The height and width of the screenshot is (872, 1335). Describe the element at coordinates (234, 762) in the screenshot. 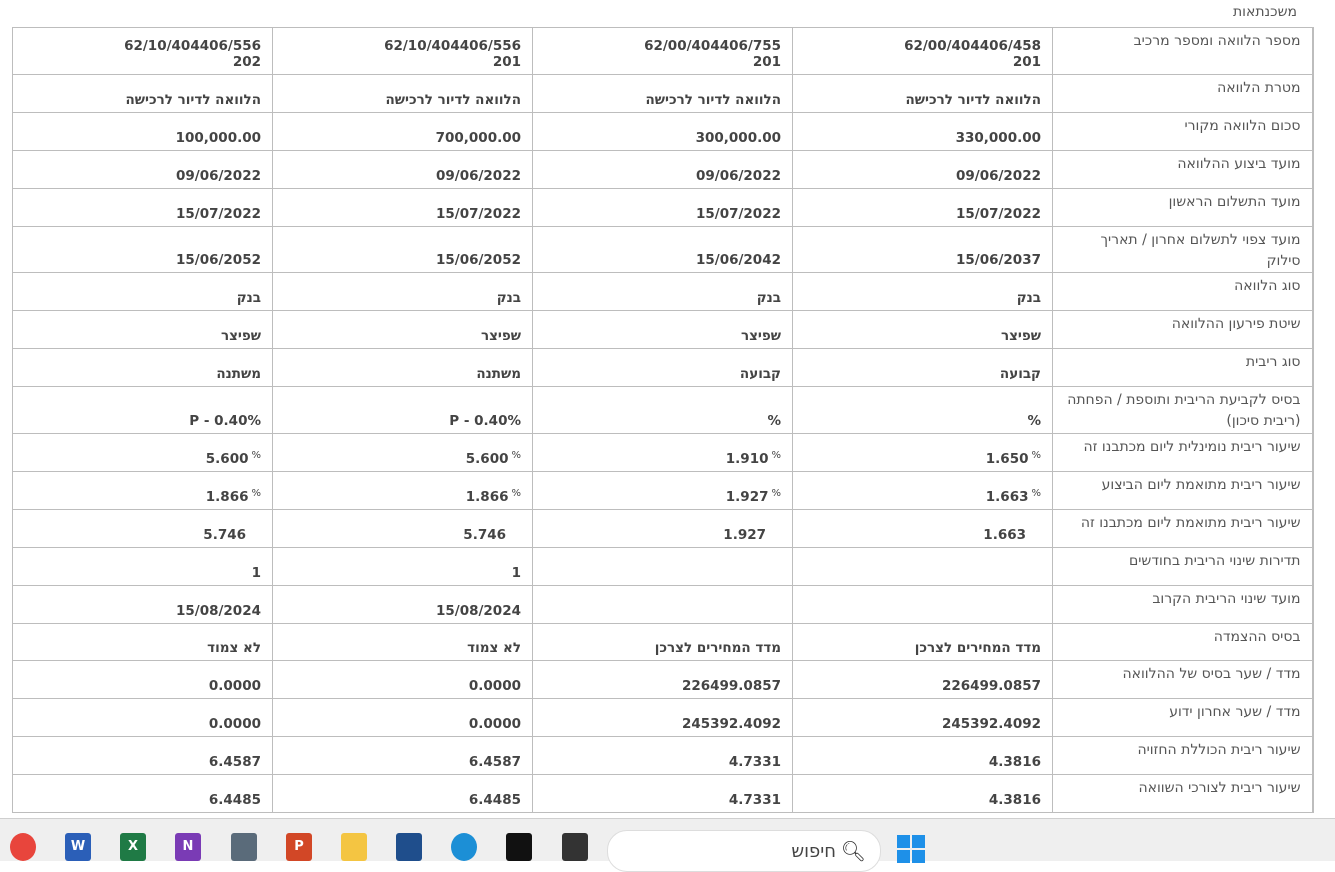

I see `value-text: 6.4587` at that location.